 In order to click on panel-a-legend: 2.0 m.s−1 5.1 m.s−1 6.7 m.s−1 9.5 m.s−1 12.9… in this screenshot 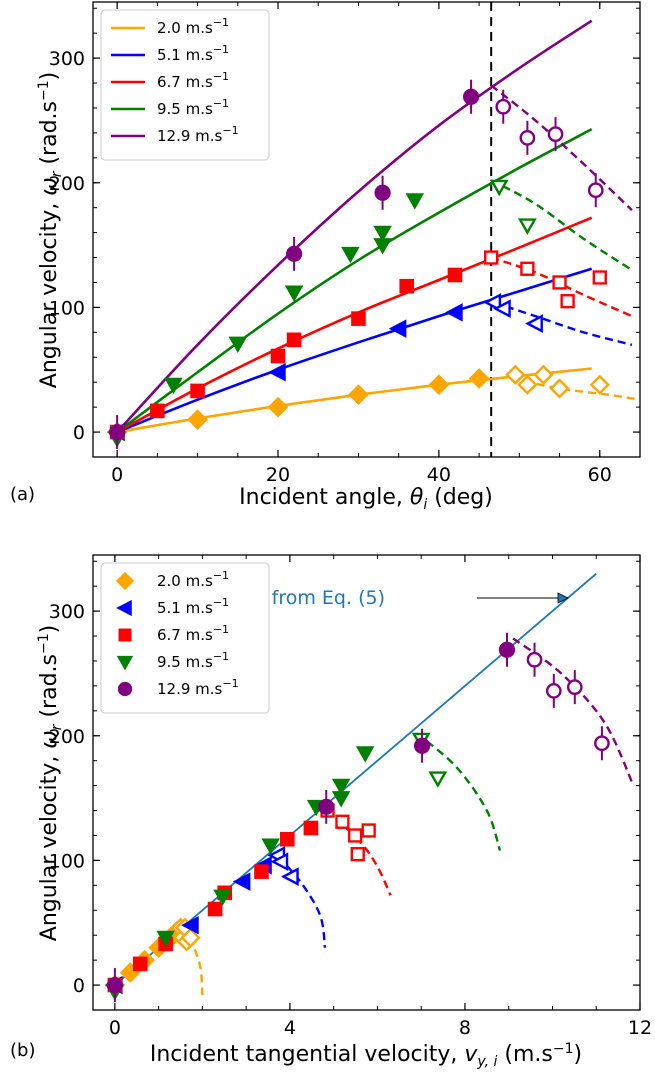, I will do `click(185, 85)`.